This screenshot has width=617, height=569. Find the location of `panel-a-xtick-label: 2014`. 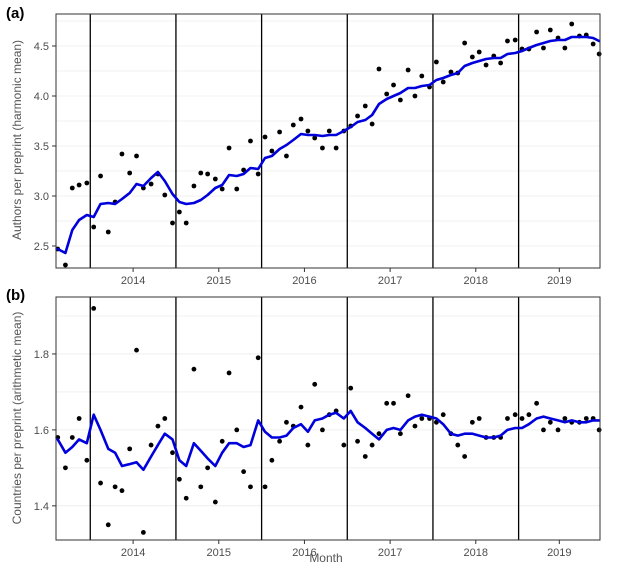

panel-a-xtick-label: 2014 is located at coordinates (133, 281).